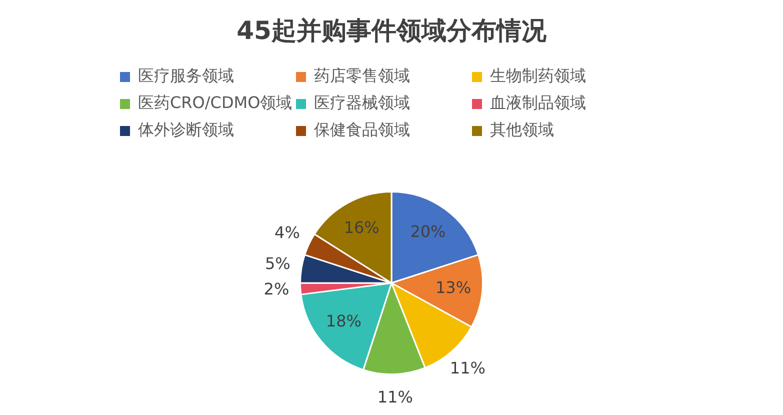  What do you see at coordinates (277, 288) in the screenshot?
I see `data-label: 2%` at bounding box center [277, 288].